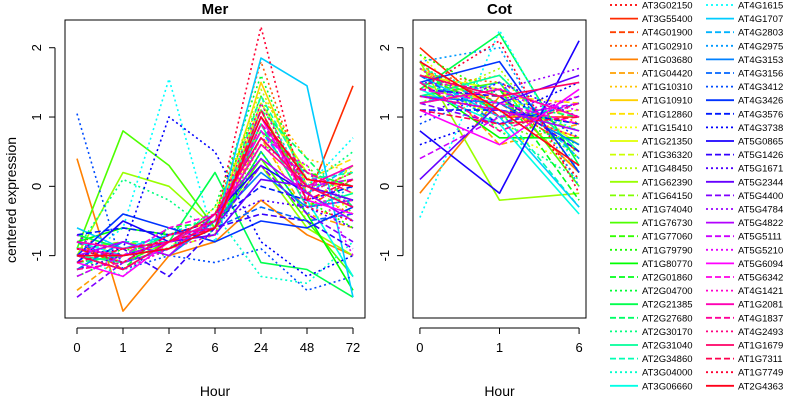  I want to click on legend-item: AT1G10910, so click(651, 101).